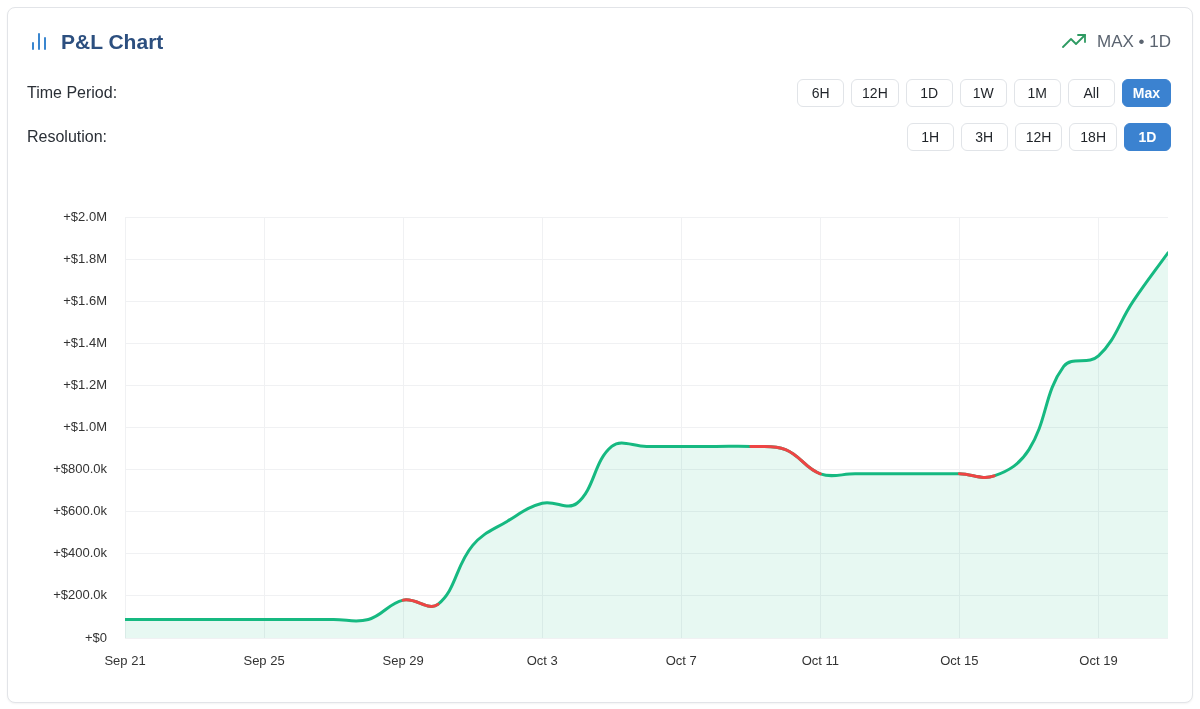 The image size is (1200, 709). What do you see at coordinates (820, 661) in the screenshot?
I see `x-tick-label: Oct 11` at bounding box center [820, 661].